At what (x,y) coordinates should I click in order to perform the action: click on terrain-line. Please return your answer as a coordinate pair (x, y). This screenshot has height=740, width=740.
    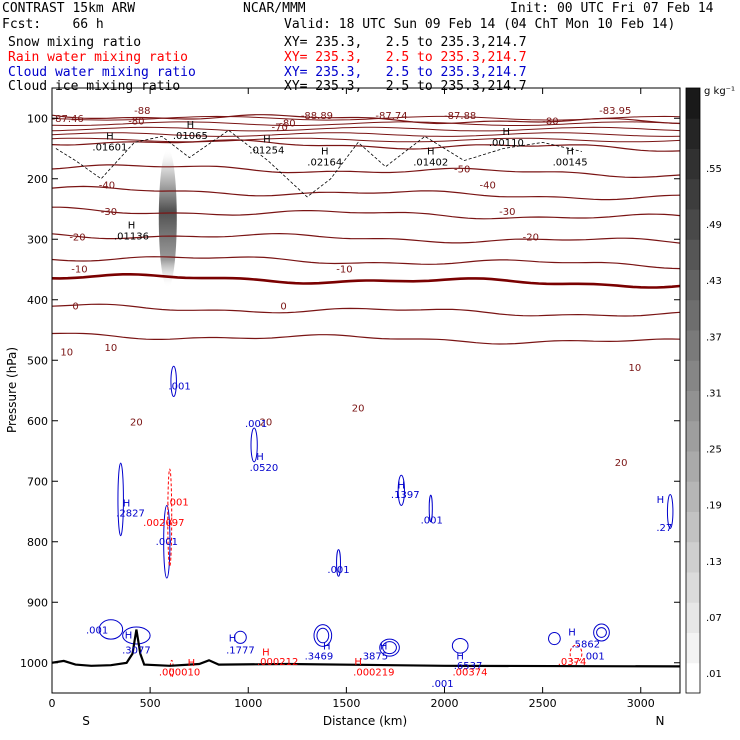
    Looking at the image, I should click on (366, 648).